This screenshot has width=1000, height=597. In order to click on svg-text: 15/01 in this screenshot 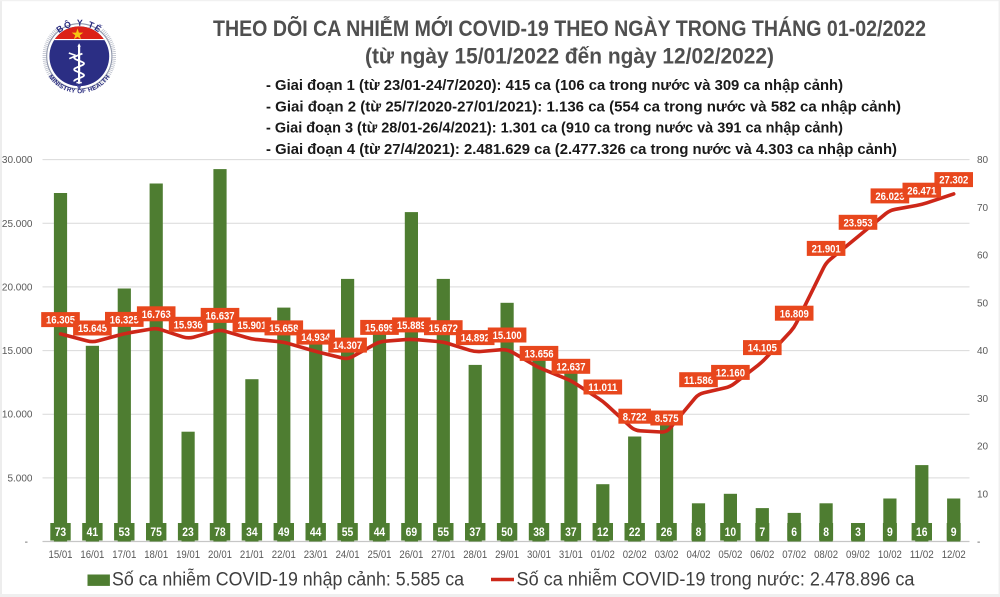, I will do `click(61, 555)`.